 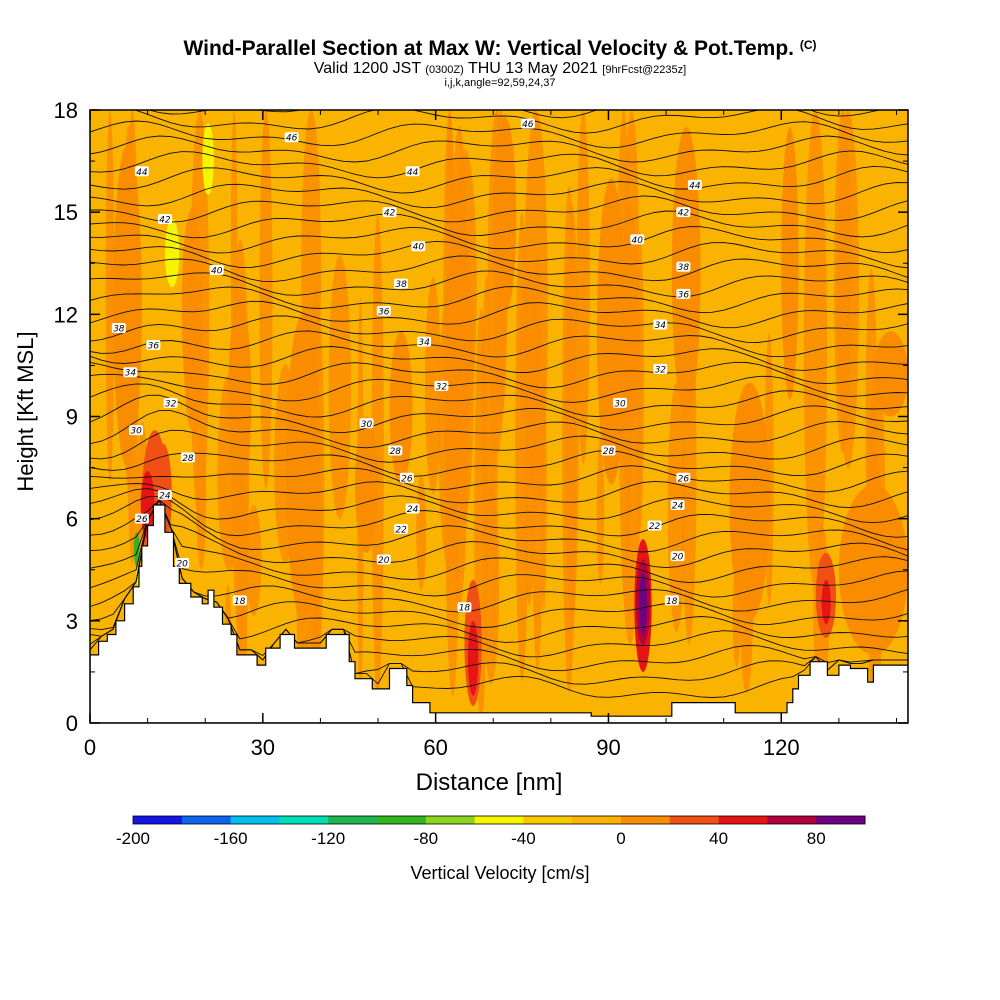 I want to click on contour-label-text: 42, so click(x=390, y=214).